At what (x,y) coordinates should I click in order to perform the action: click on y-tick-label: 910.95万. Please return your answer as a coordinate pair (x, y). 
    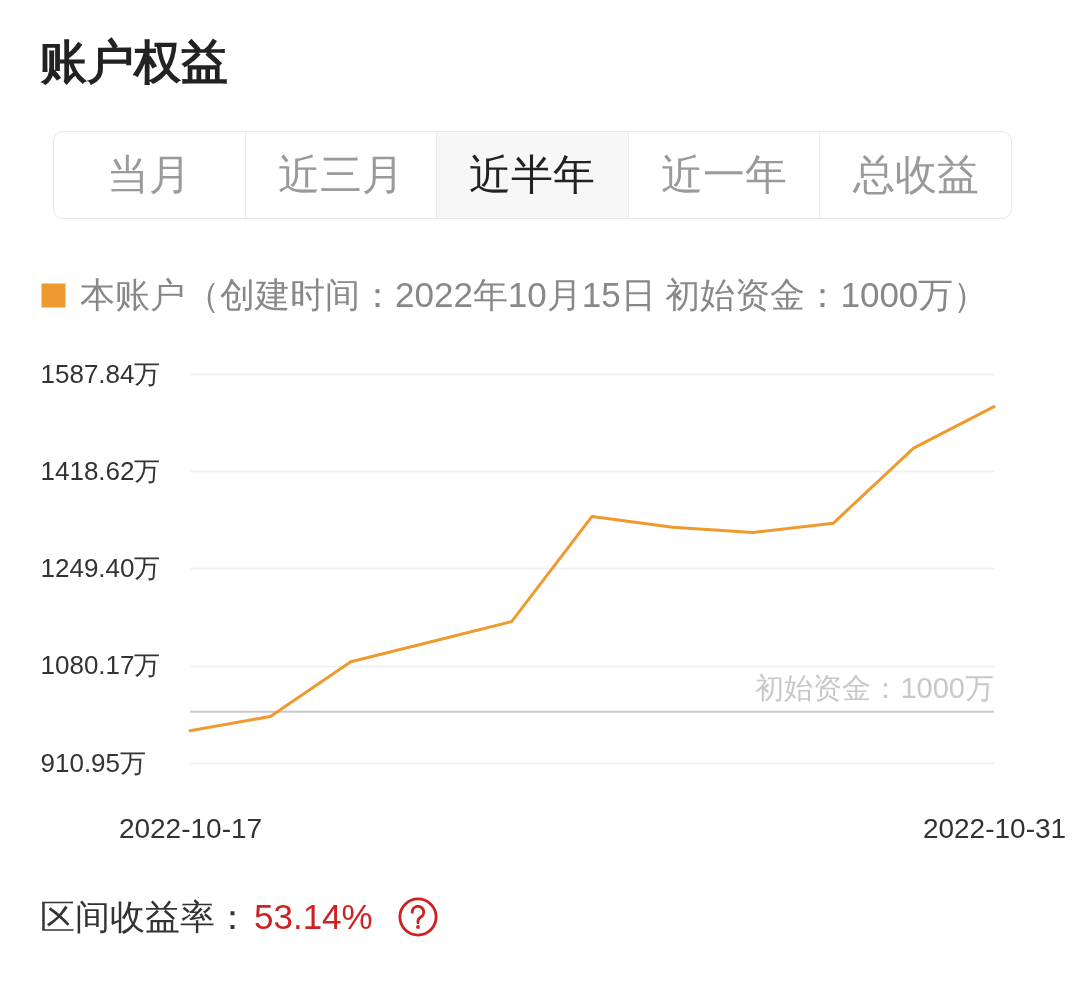
    Looking at the image, I should click on (93, 762).